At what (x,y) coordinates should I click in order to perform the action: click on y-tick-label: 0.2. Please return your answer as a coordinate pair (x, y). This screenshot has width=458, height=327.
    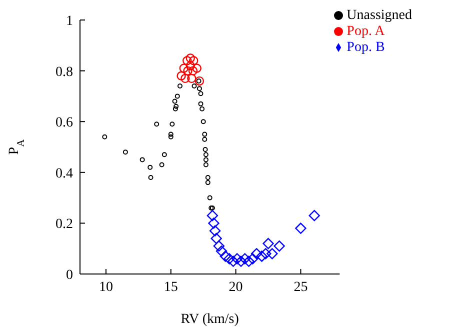
    Looking at the image, I should click on (64, 224).